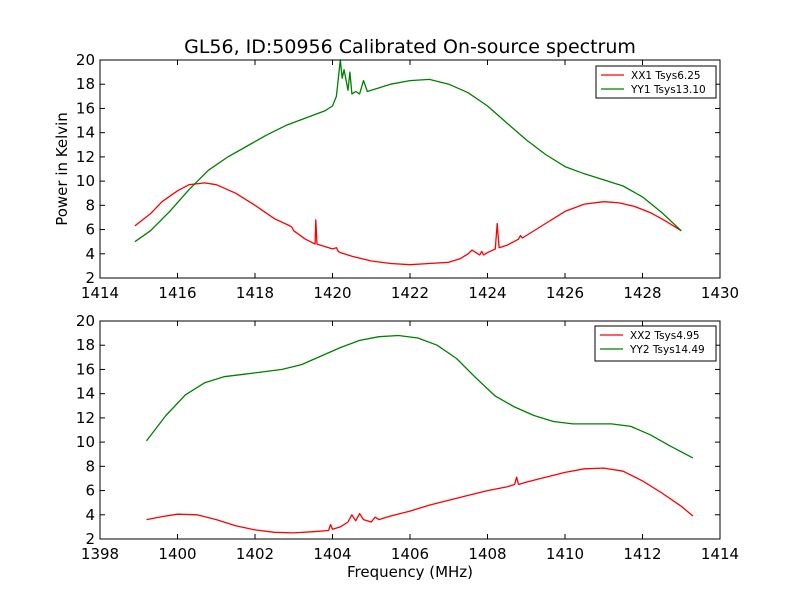  I want to click on x-tick-label: 1426, so click(565, 293).